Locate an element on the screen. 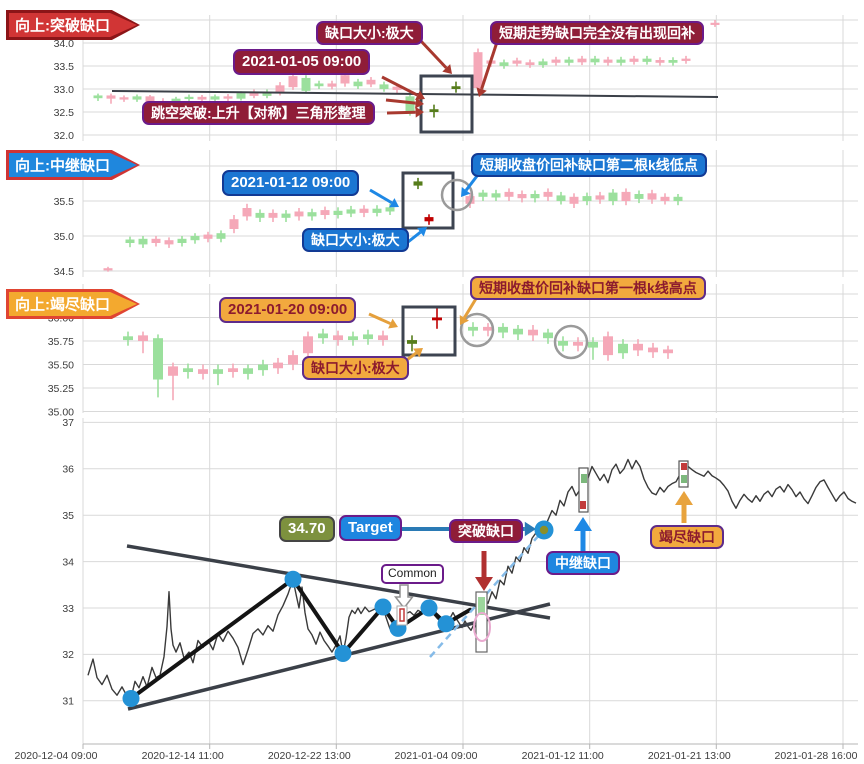  p2-gap-size-badge: 缺口大小:极大 is located at coordinates (355, 240).